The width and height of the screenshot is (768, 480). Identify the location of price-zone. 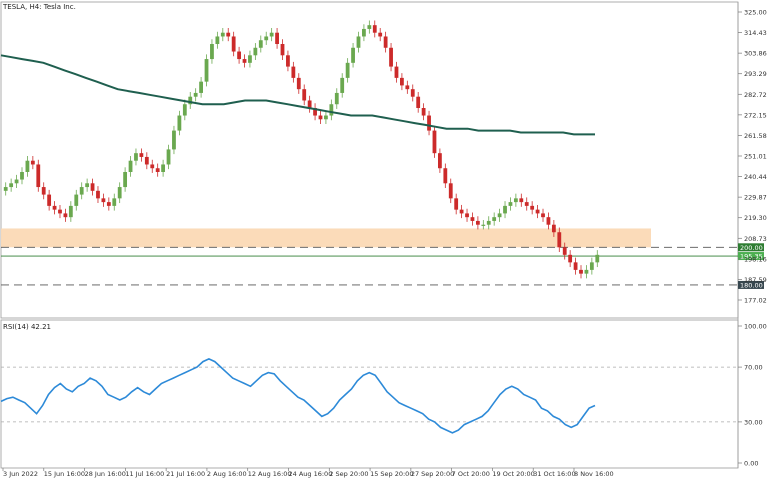
(326, 238).